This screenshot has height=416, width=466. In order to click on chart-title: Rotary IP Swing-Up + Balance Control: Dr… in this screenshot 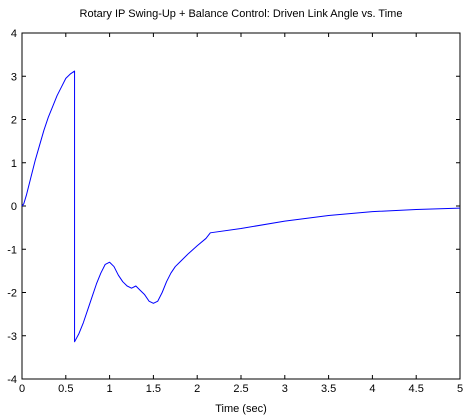, I will do `click(241, 14)`.